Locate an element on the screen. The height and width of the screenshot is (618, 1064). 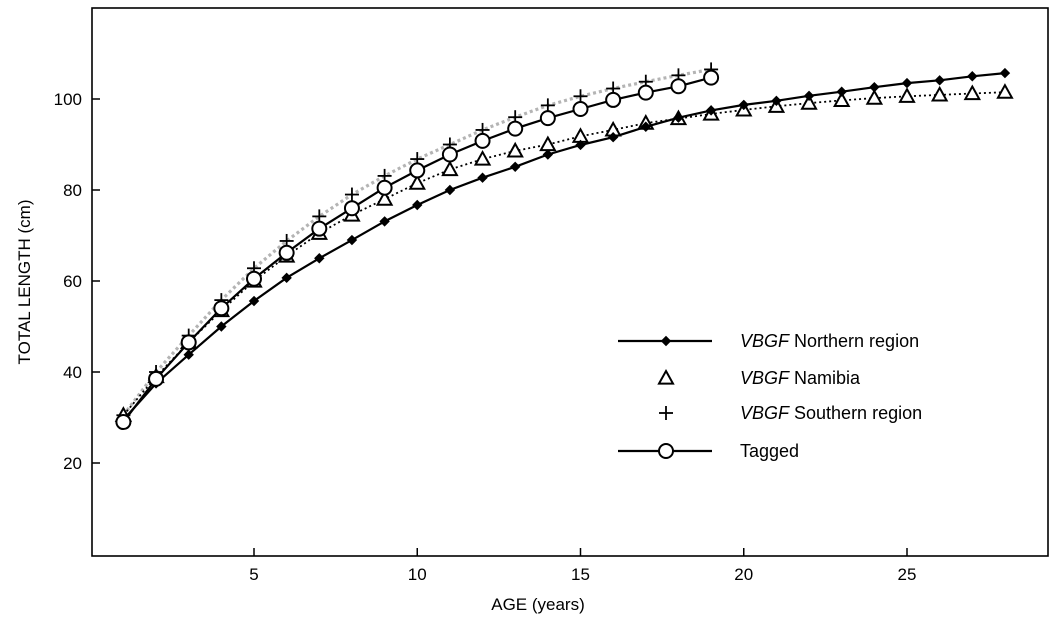
x-tick-label: 25 is located at coordinates (907, 574).